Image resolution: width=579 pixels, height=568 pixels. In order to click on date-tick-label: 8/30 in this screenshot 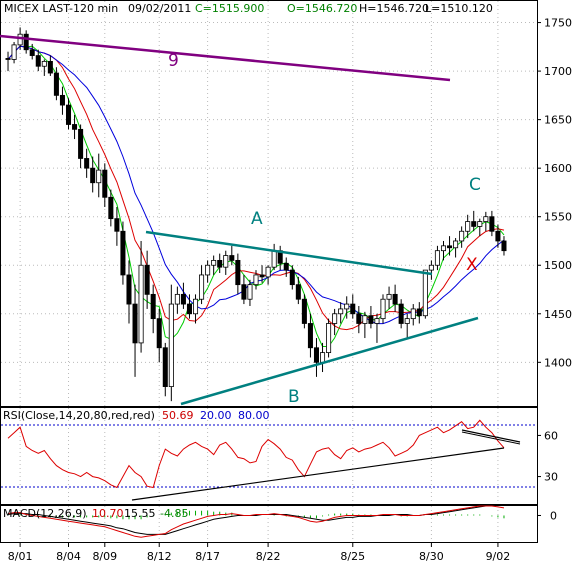, I will do `click(431, 556)`.